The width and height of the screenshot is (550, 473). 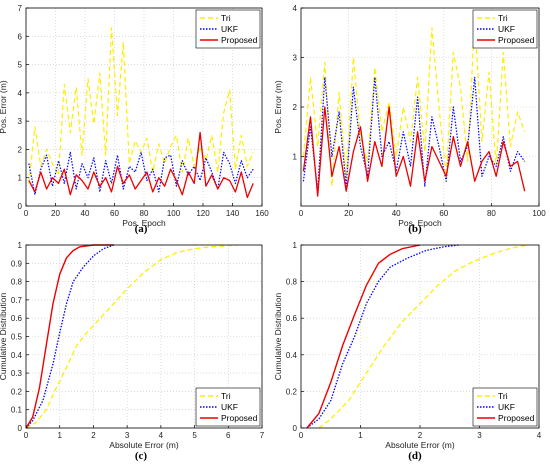 What do you see at coordinates (141, 229) in the screenshot?
I see `panel-caption: (a)` at bounding box center [141, 229].